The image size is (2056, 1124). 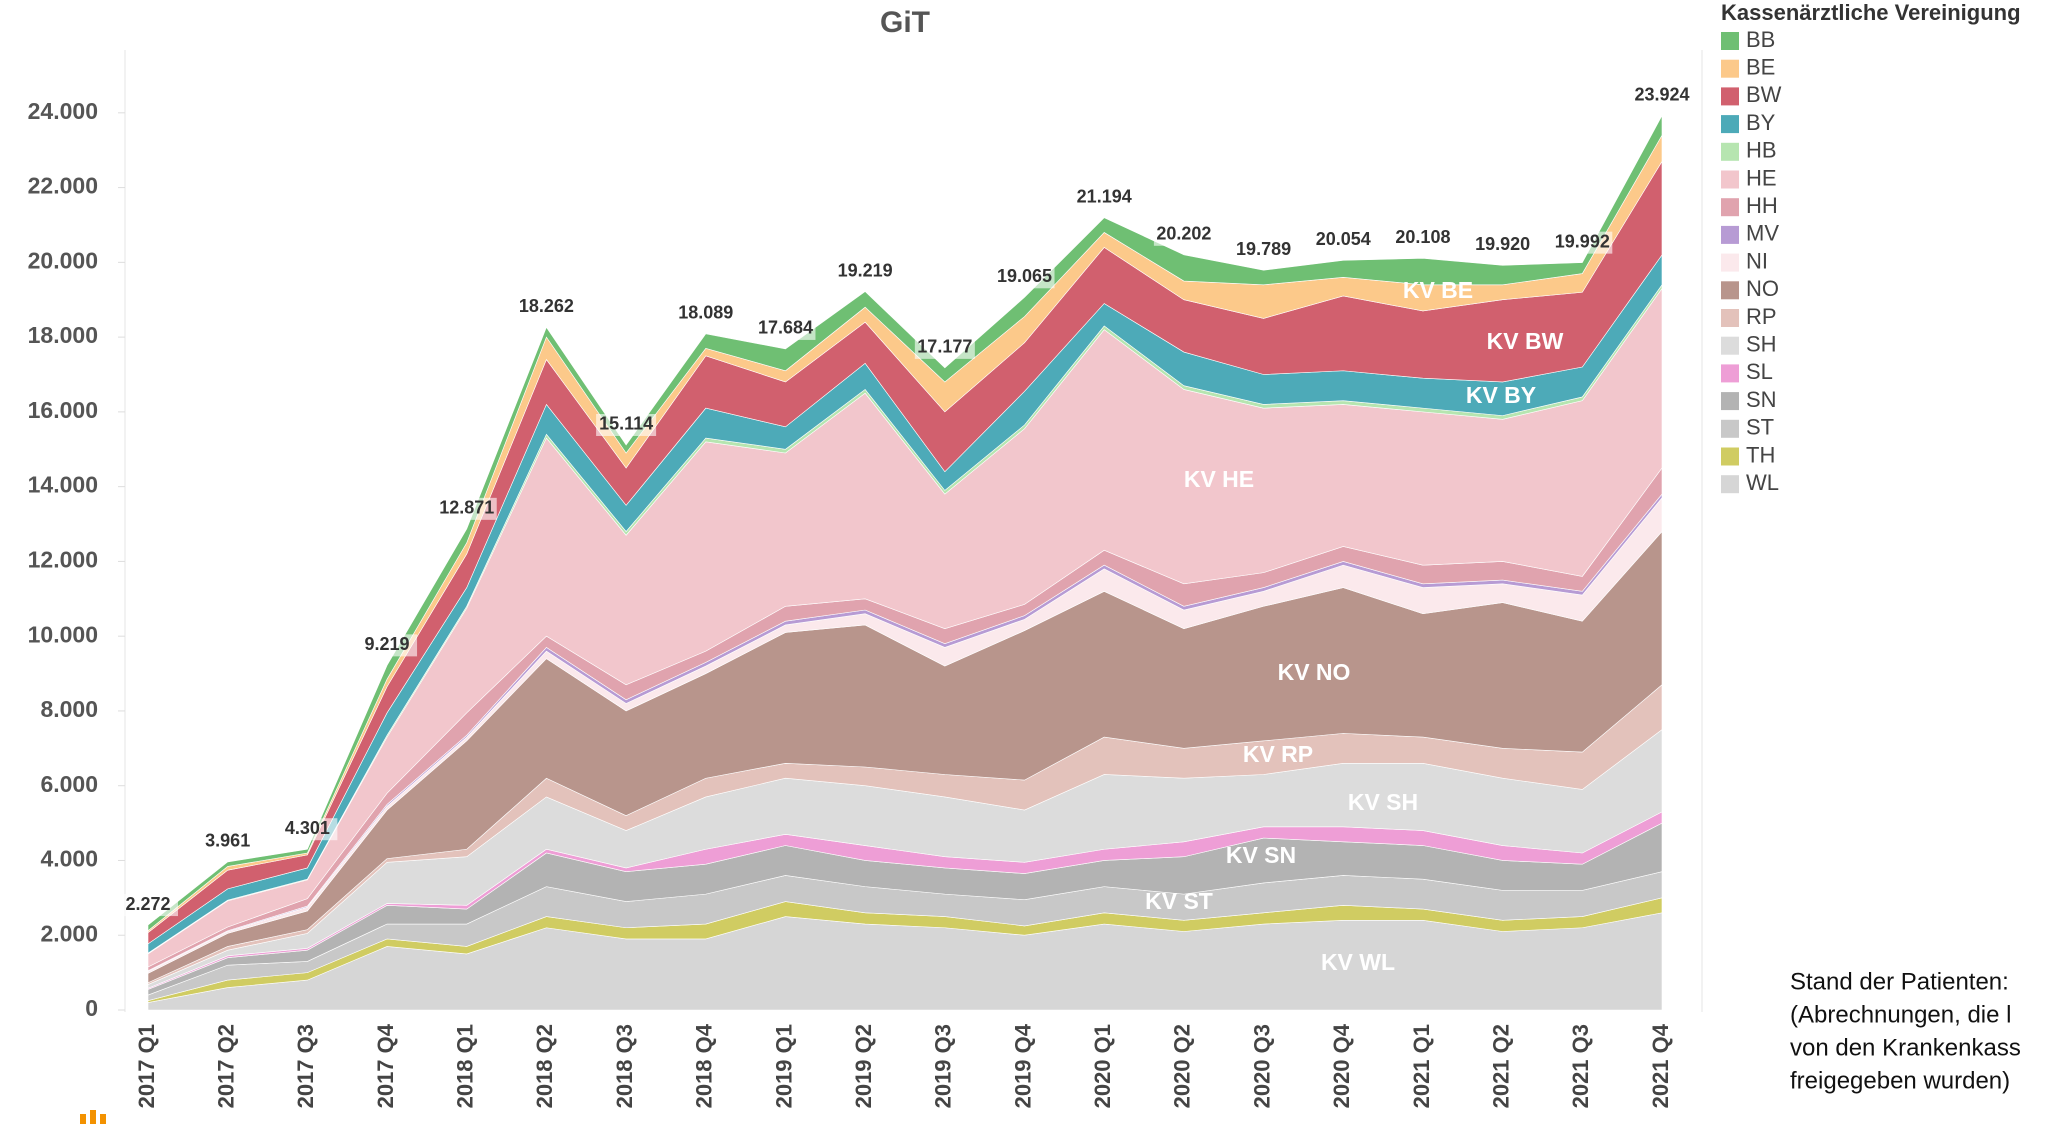 I want to click on area-label: KV SN, so click(x=1261, y=855).